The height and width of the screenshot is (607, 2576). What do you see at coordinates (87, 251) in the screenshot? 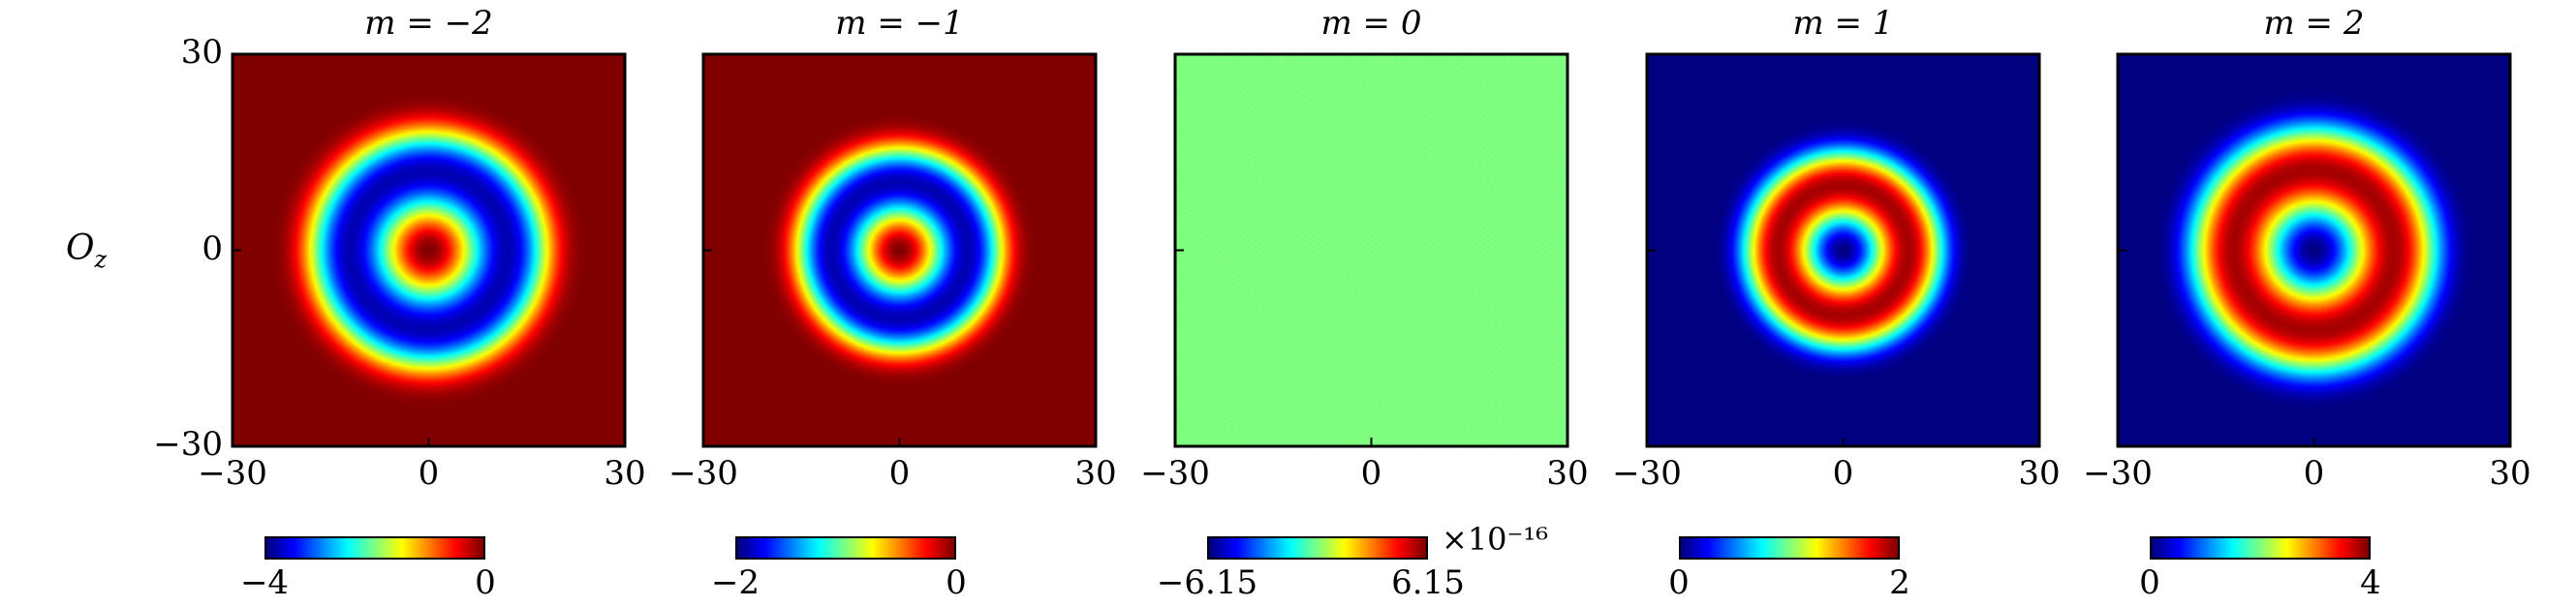
I see `y-axis-label: Oz` at bounding box center [87, 251].